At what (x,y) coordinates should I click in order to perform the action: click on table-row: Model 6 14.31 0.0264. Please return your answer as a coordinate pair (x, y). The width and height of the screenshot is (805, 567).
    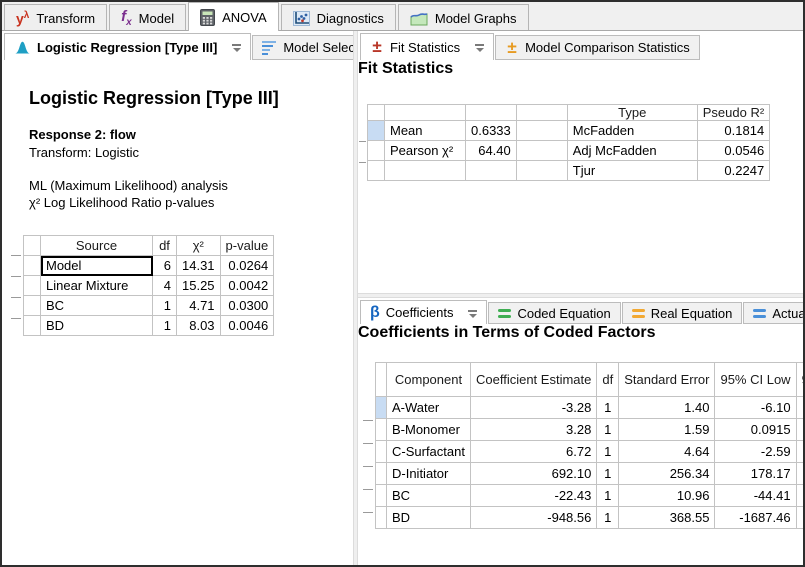
    Looking at the image, I should click on (149, 265).